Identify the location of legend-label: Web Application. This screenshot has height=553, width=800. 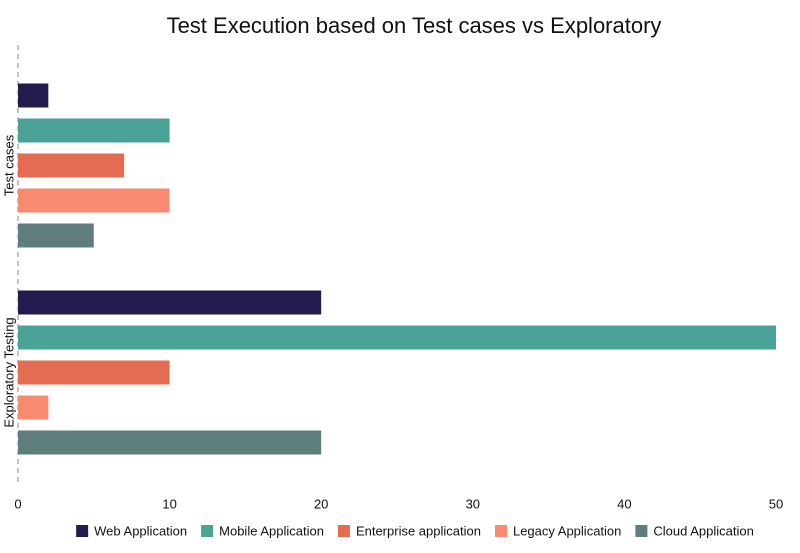
(140, 530).